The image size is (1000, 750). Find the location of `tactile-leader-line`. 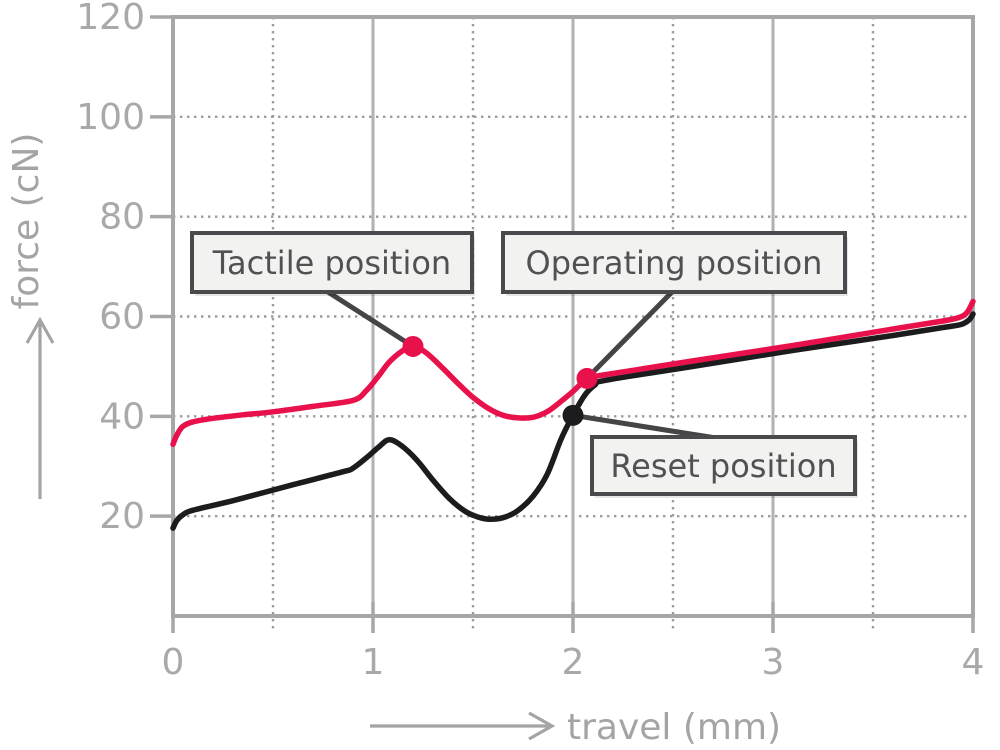

tactile-leader-line is located at coordinates (370, 319).